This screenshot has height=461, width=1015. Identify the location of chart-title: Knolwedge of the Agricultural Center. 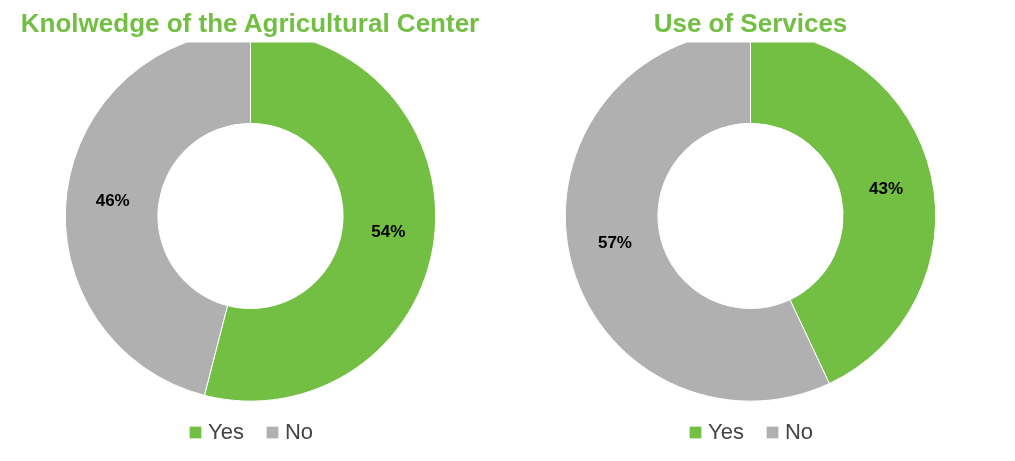
(250, 22).